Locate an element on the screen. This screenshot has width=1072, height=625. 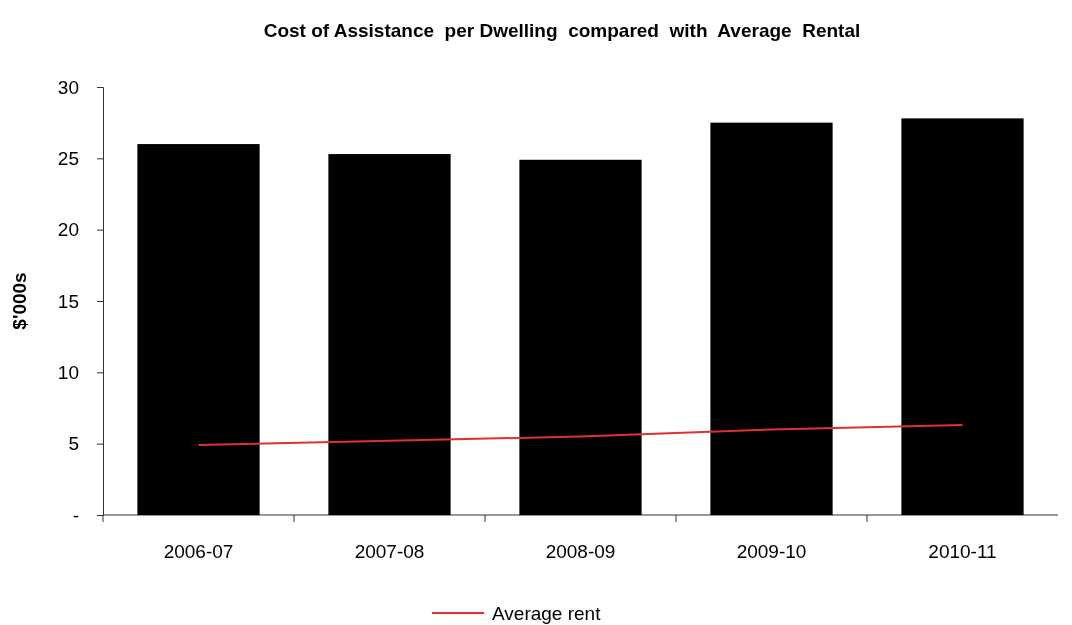
x-tick-label: 2008-09 is located at coordinates (580, 551).